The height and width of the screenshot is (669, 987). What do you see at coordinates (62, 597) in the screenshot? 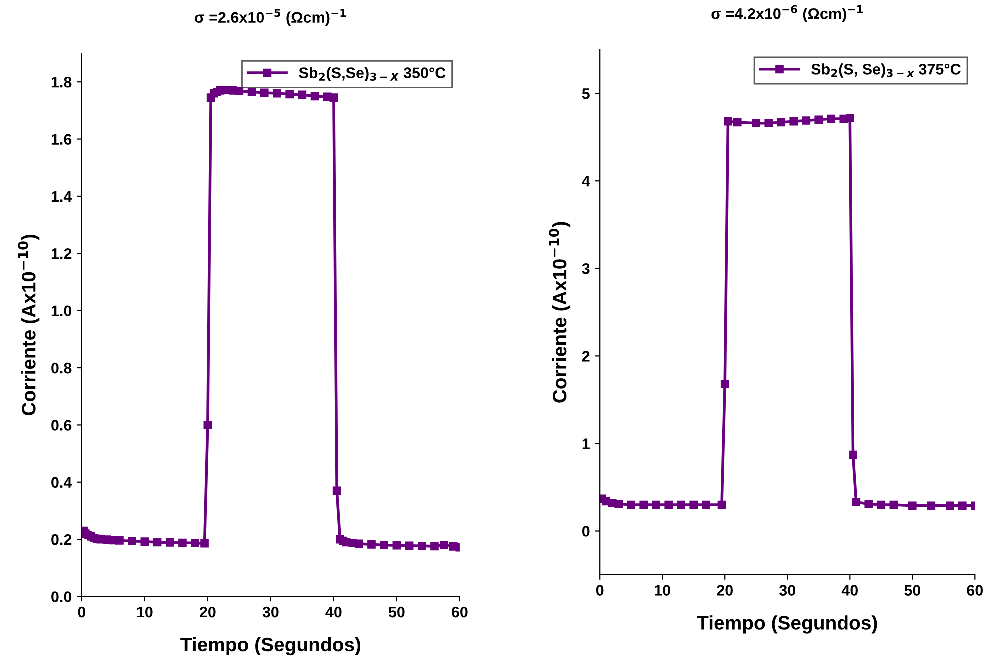
I see `y-tick-label: 0.0` at bounding box center [62, 597].